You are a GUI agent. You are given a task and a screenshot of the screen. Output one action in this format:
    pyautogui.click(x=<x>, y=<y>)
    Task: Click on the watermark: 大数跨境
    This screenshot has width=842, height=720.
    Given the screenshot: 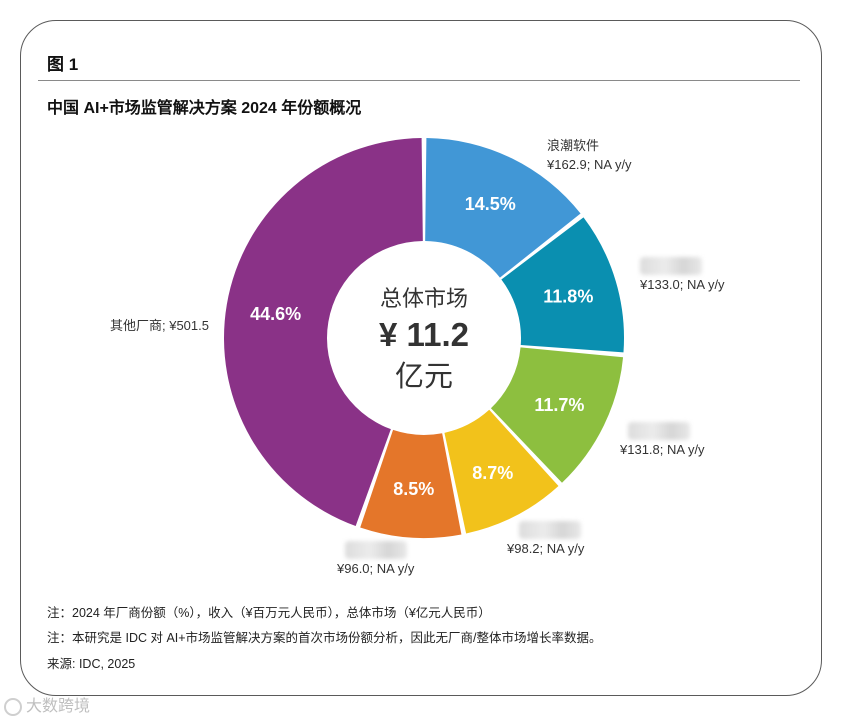 What is the action you would take?
    pyautogui.click(x=47, y=704)
    